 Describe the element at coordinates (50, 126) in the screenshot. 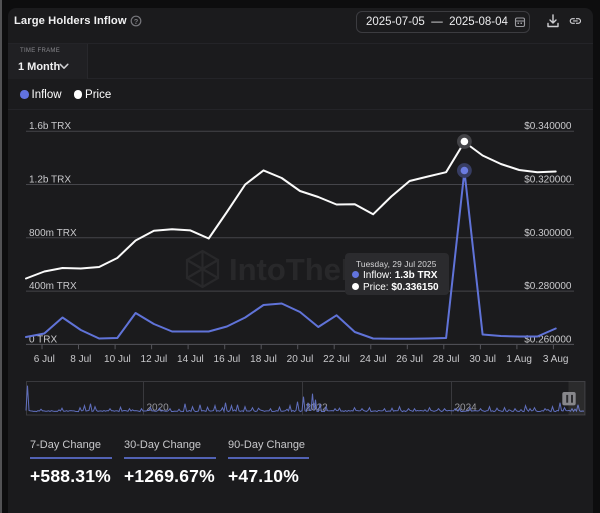

I see `svg-text: 1.6b TRX` at that location.